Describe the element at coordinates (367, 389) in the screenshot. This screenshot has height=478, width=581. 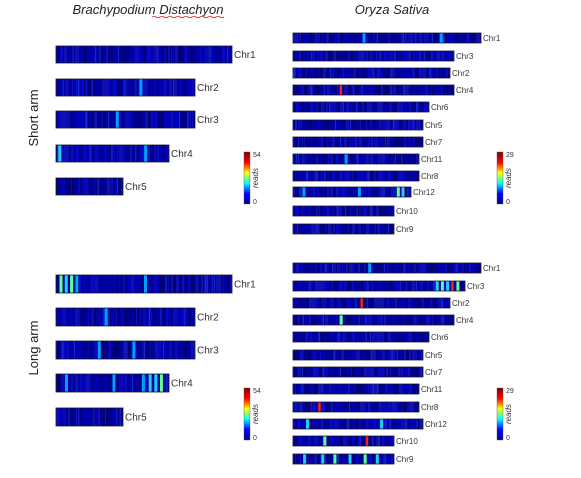
I see `chromosome-bar-long-os-chr11: Chr11` at that location.